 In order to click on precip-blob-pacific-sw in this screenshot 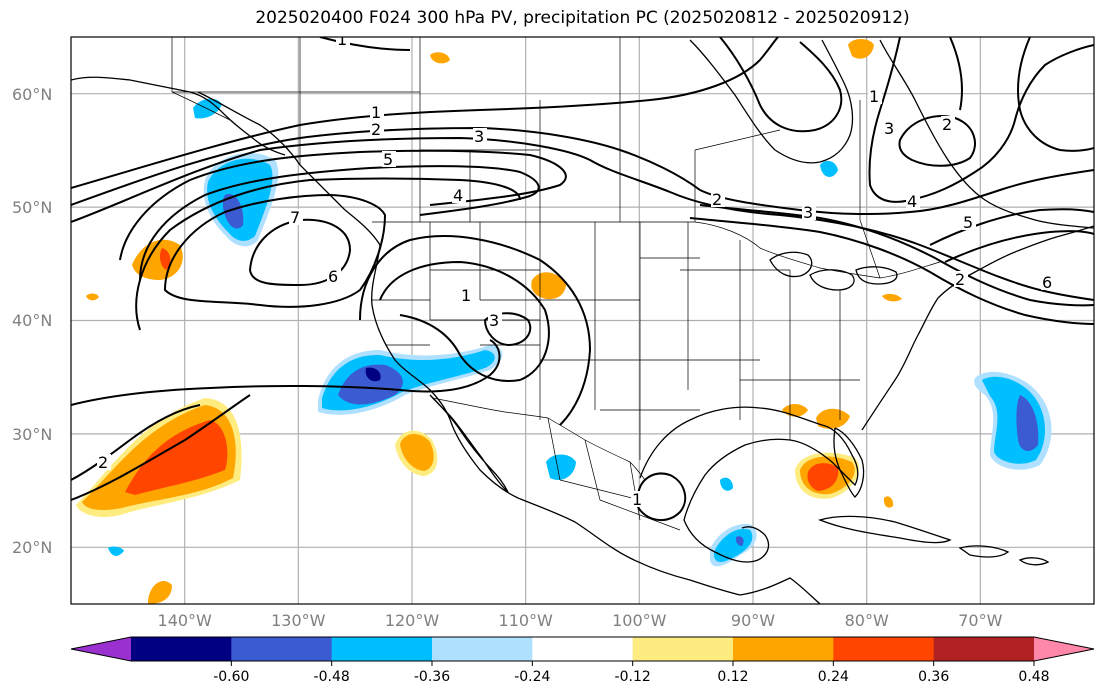, I will do `click(176, 457)`.